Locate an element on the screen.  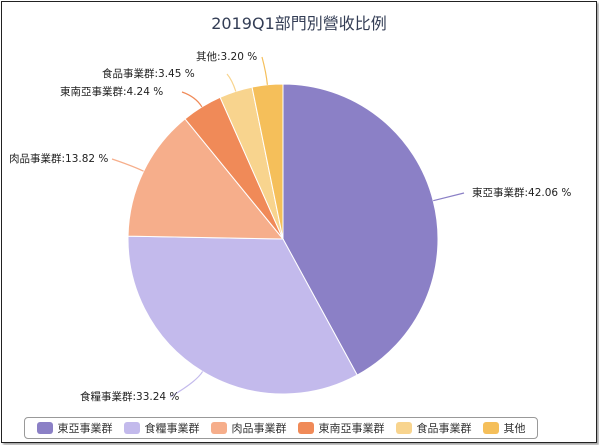
legend-label: 食品事業群 is located at coordinates (444, 428).